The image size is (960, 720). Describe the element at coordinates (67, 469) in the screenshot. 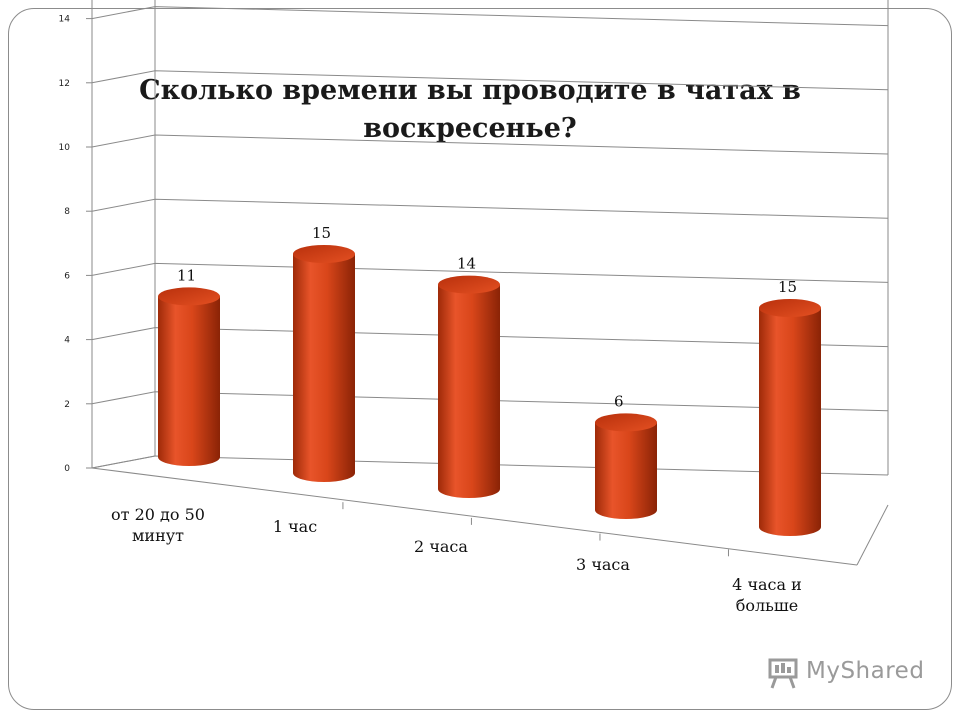

I see `y-tick-label: 0` at that location.